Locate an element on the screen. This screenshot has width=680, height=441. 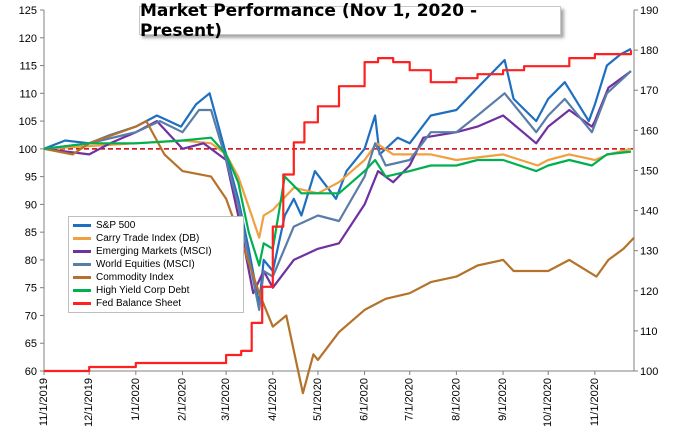
x-tick-label: 12/1/2019 is located at coordinates (89, 402).